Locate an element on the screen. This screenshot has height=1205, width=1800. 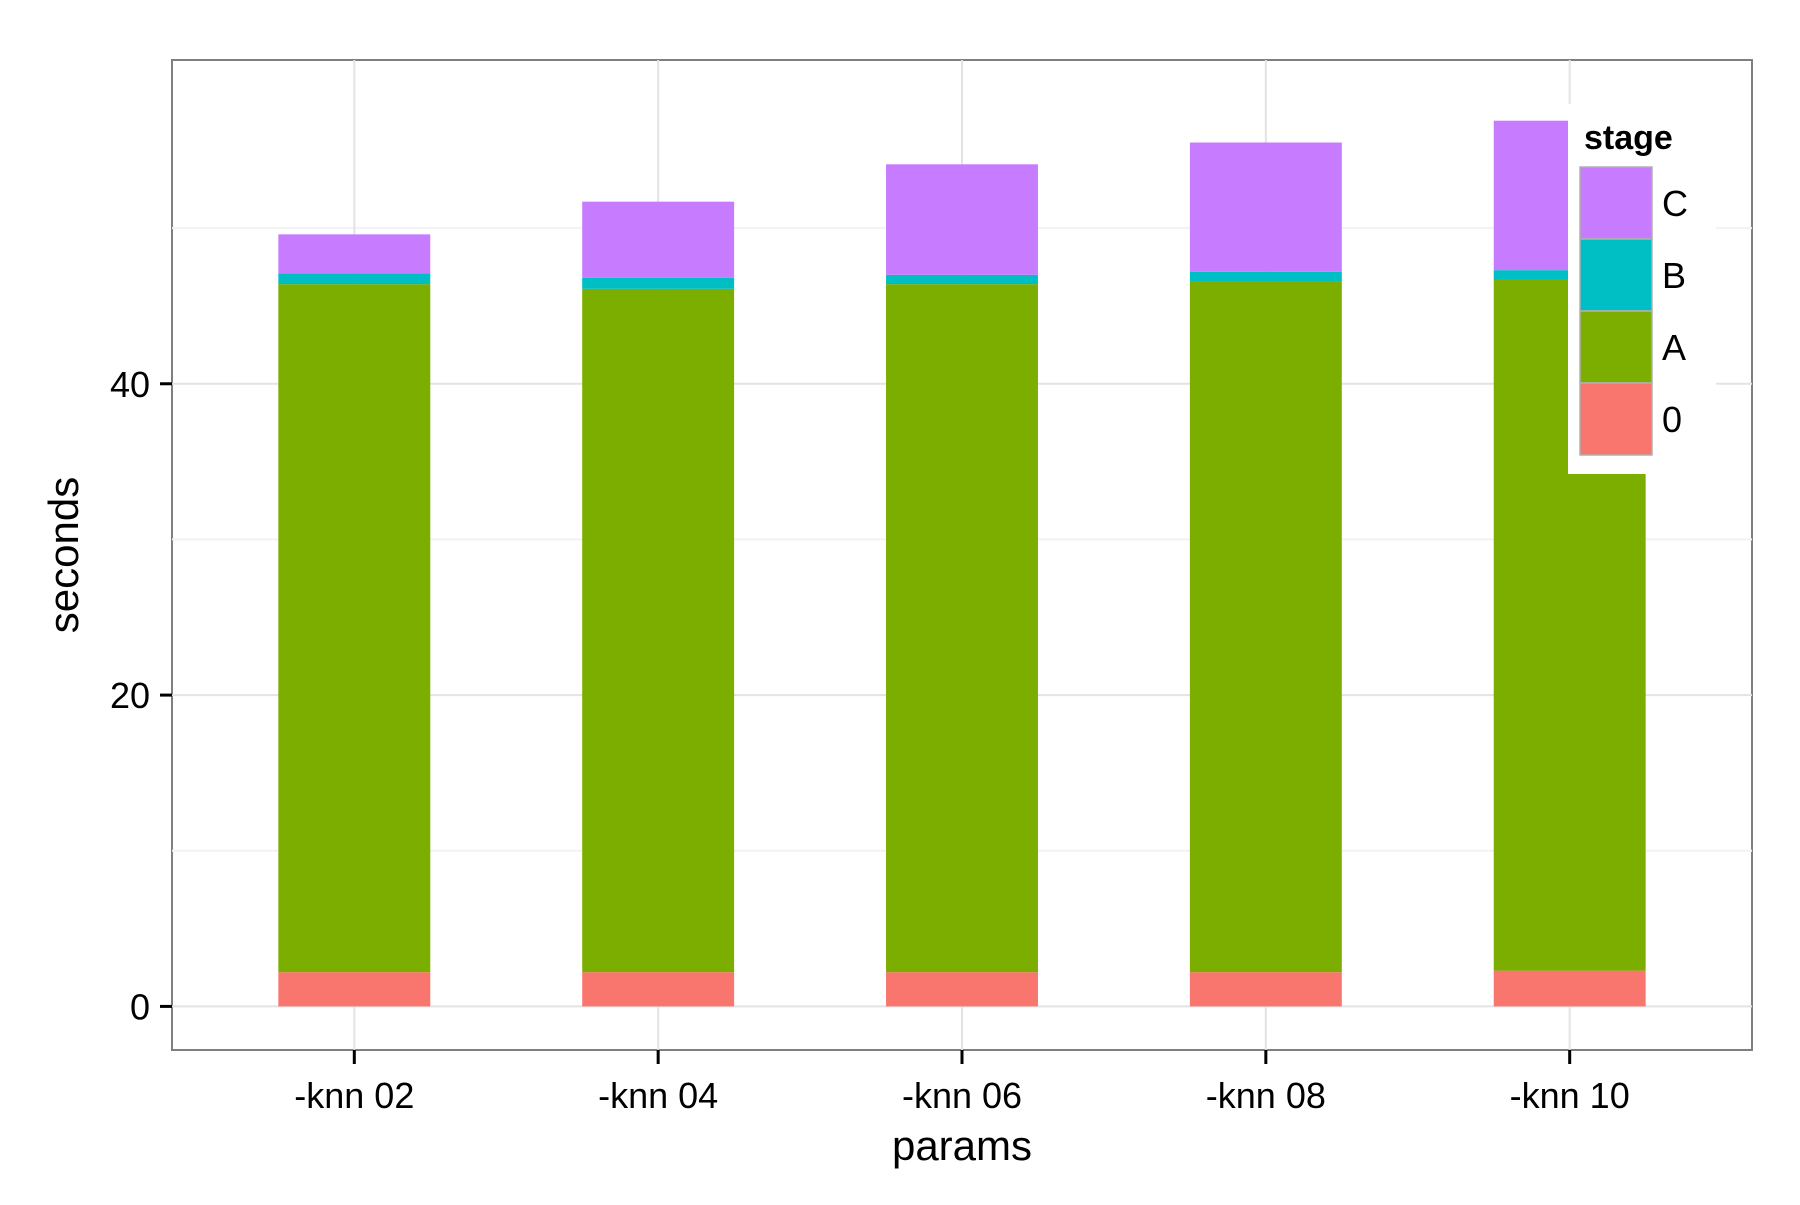
legend-label-B: B is located at coordinates (1674, 275).